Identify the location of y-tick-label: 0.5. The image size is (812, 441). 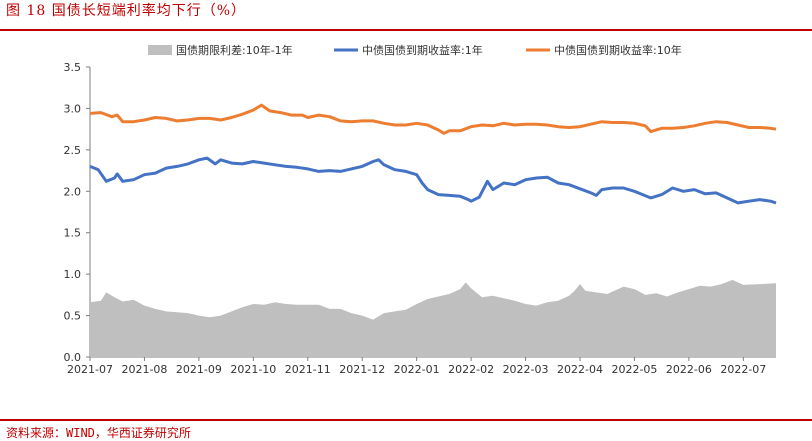
(73, 316).